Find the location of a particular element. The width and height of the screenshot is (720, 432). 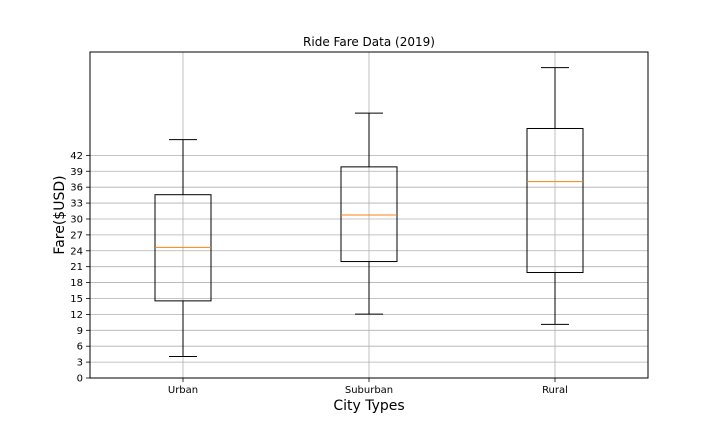

y-tick-label: 3 is located at coordinates (80, 363).